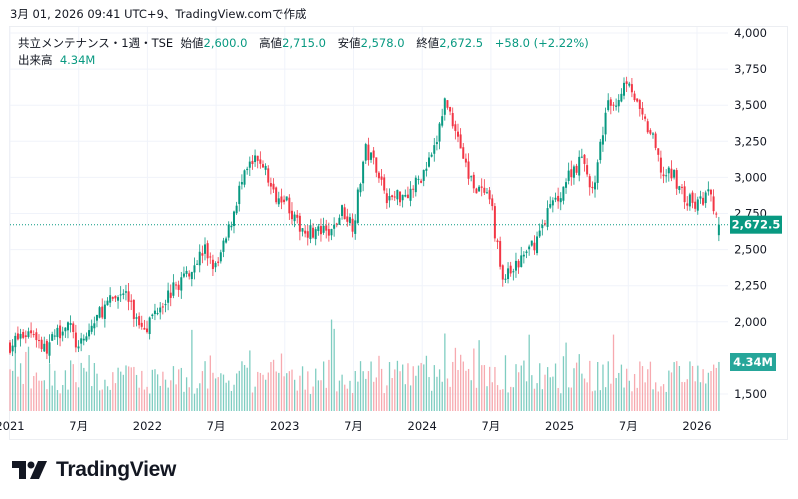 This screenshot has width=798, height=499. What do you see at coordinates (29, 470) in the screenshot?
I see `tradingview-logo-icon` at bounding box center [29, 470].